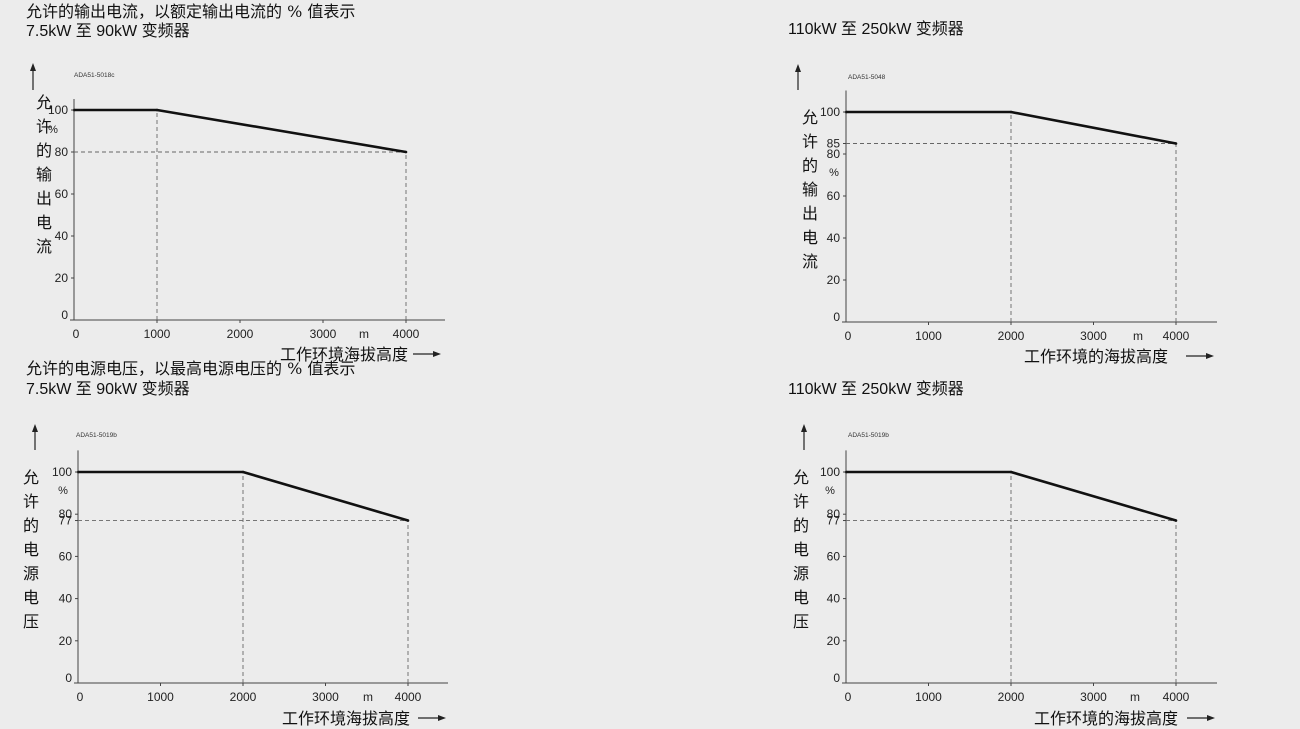  What do you see at coordinates (867, 77) in the screenshot?
I see `figure-code: ADA51-5048` at bounding box center [867, 77].